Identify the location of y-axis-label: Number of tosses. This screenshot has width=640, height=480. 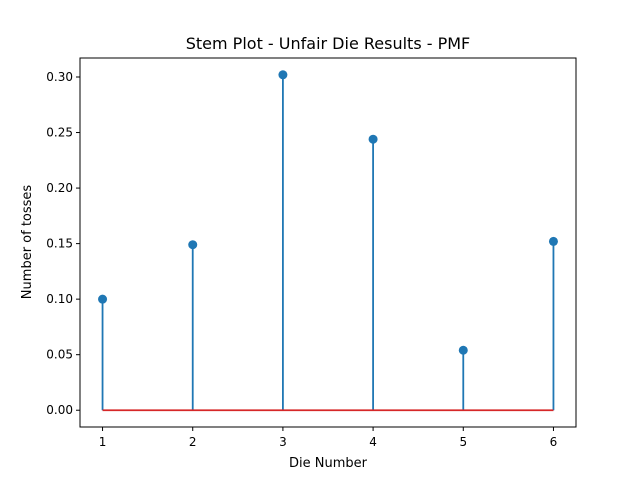
(27, 242).